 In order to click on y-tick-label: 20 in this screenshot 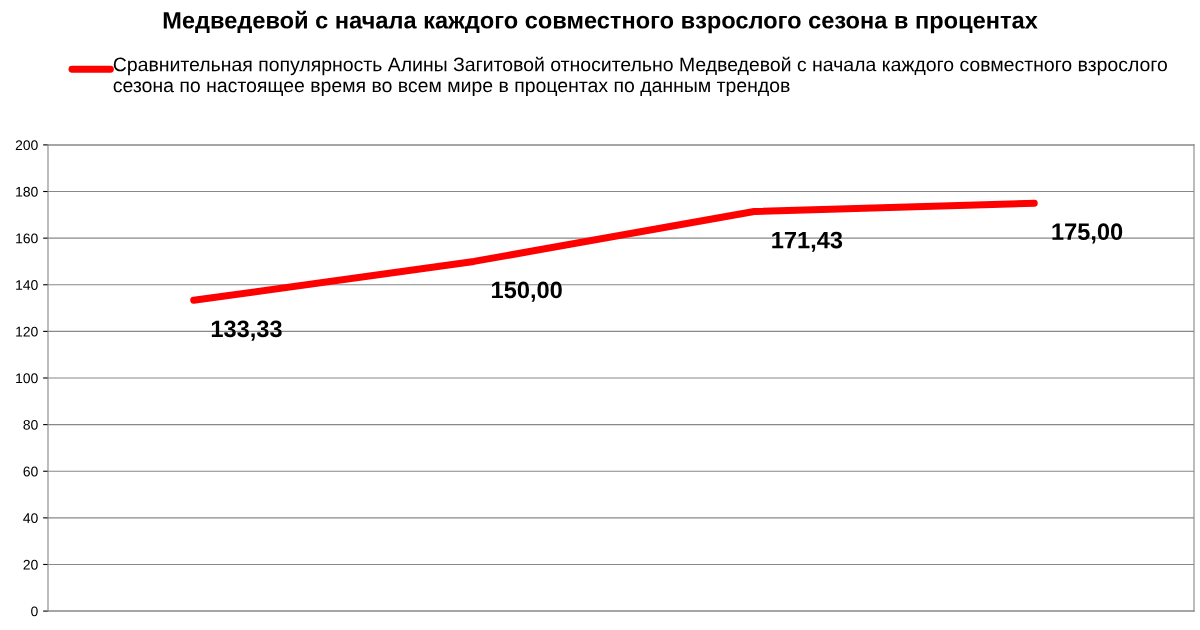, I will do `click(30, 564)`.